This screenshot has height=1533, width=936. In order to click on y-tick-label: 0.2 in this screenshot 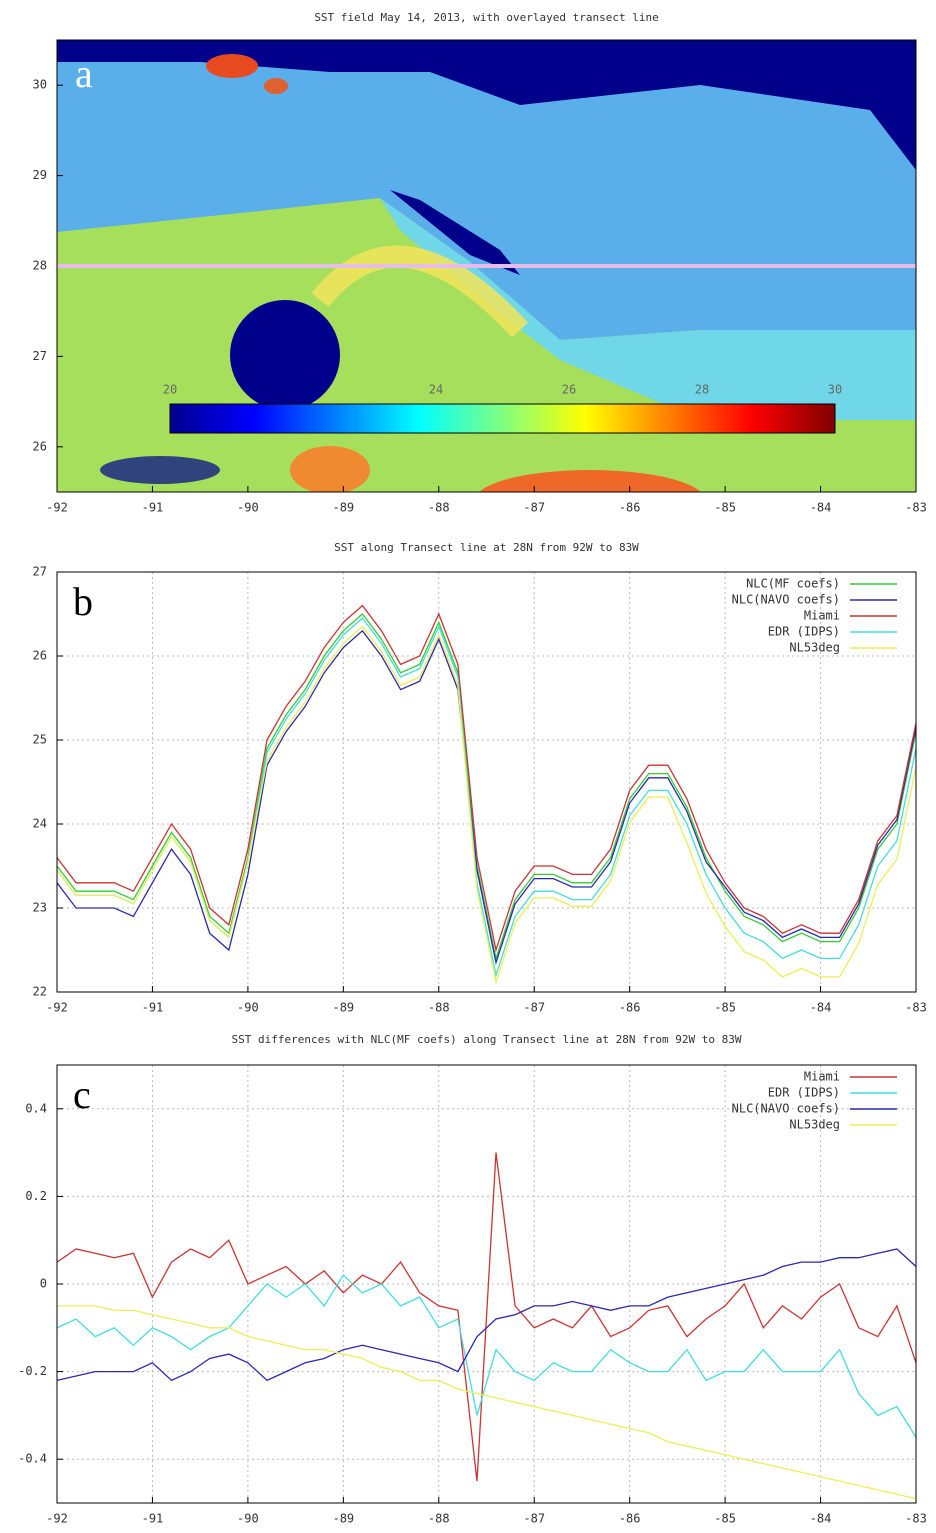, I will do `click(36, 1196)`.